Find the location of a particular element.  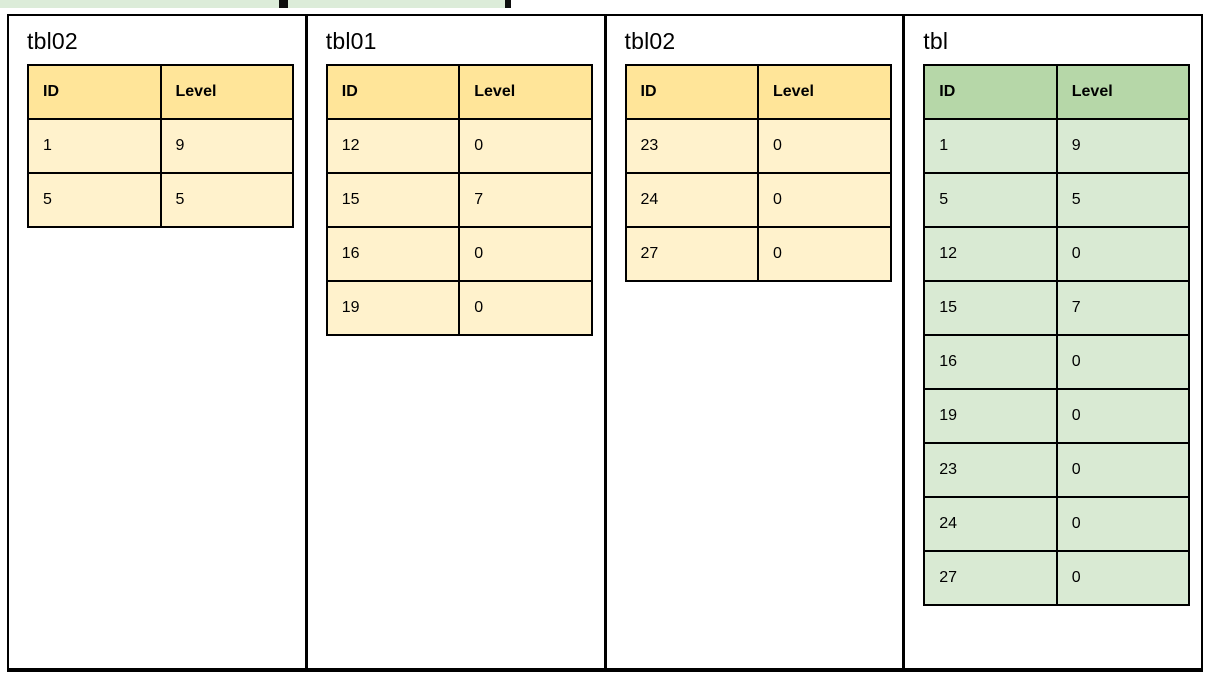

data-table-tbl02-right: ID Level 23 0 24 0 27 0 is located at coordinates (758, 173).